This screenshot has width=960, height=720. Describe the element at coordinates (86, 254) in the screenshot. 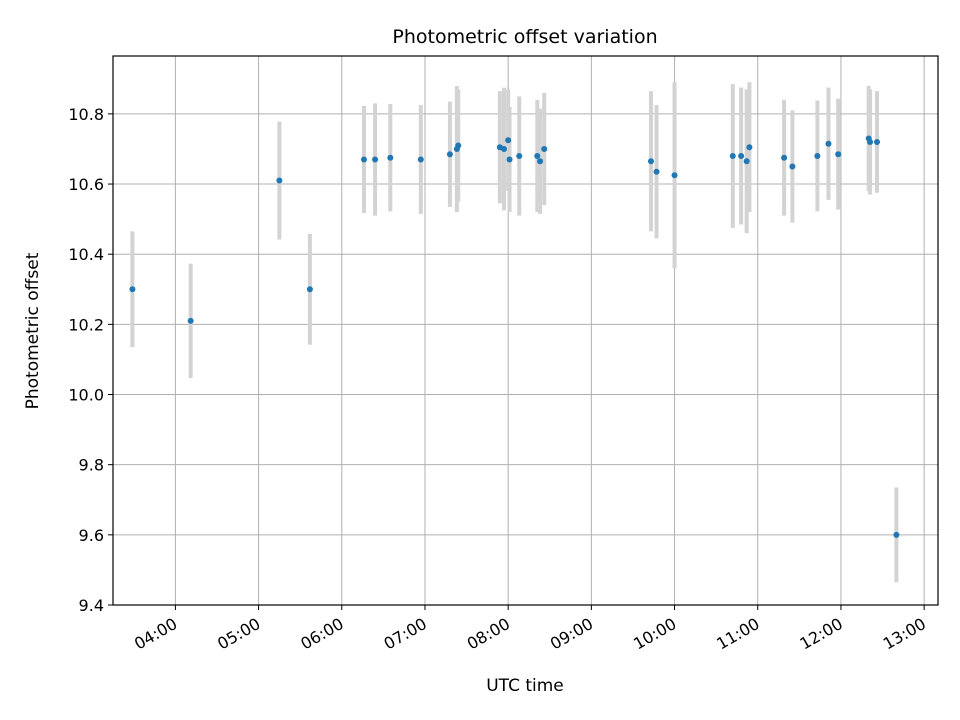

I see `y-tick-label: 10.4` at that location.